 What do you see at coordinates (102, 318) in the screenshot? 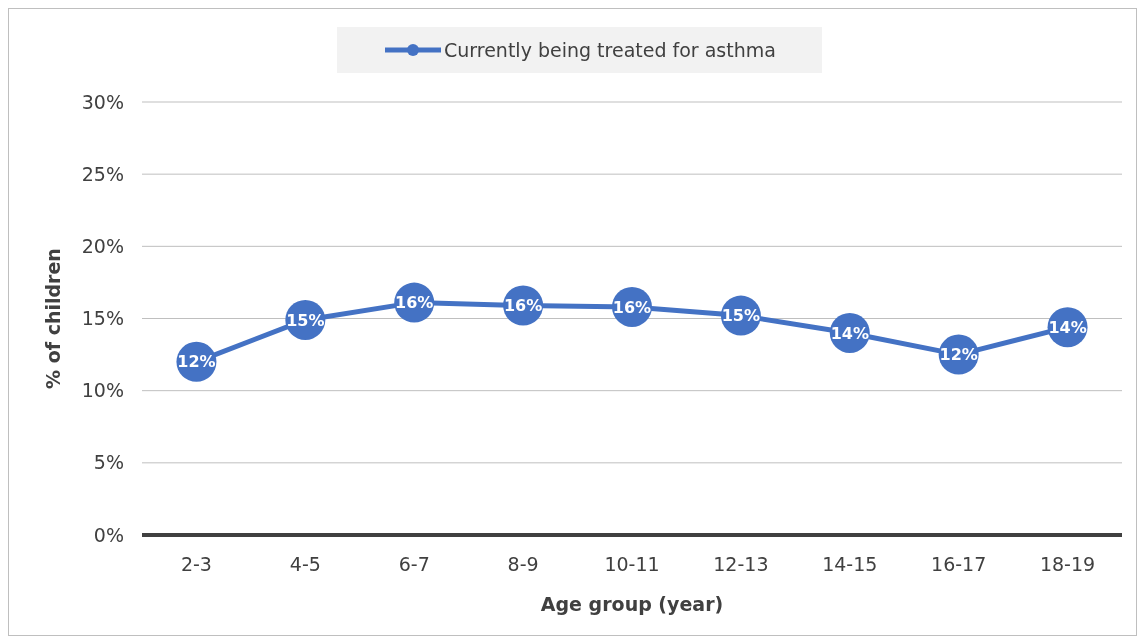
I see `y-tick-label: 15%` at bounding box center [102, 318].